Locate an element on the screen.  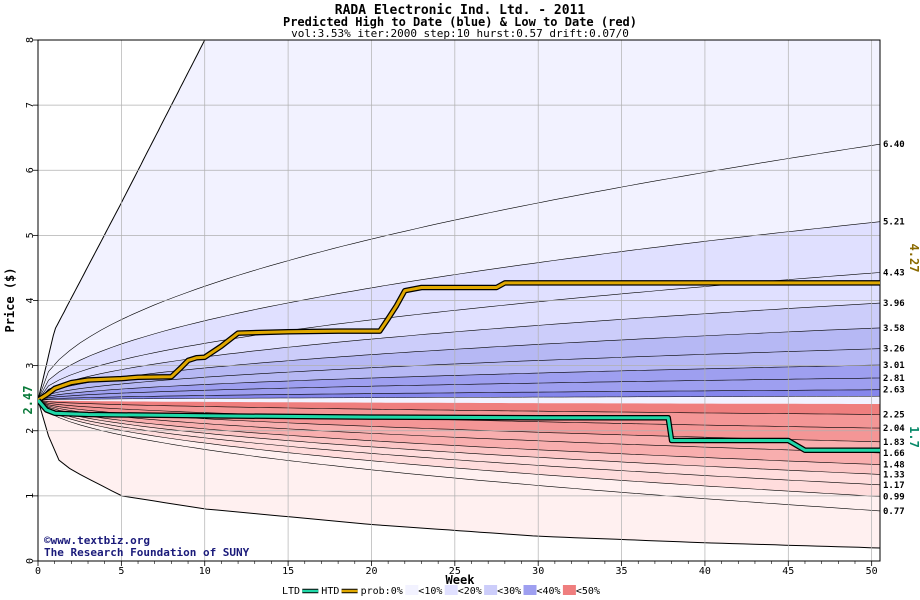
credit-org: The Research Foundation of SUNY is located at coordinates (147, 552).